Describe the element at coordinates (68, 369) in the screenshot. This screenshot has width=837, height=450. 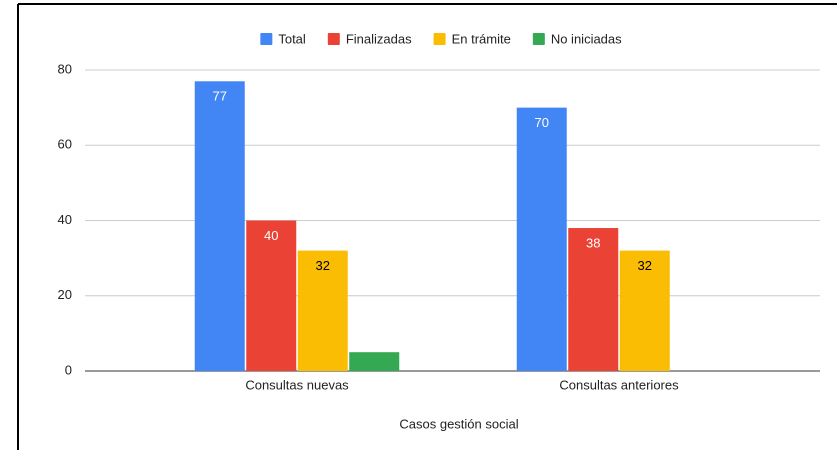
I see `y-tick-label: 0` at that location.